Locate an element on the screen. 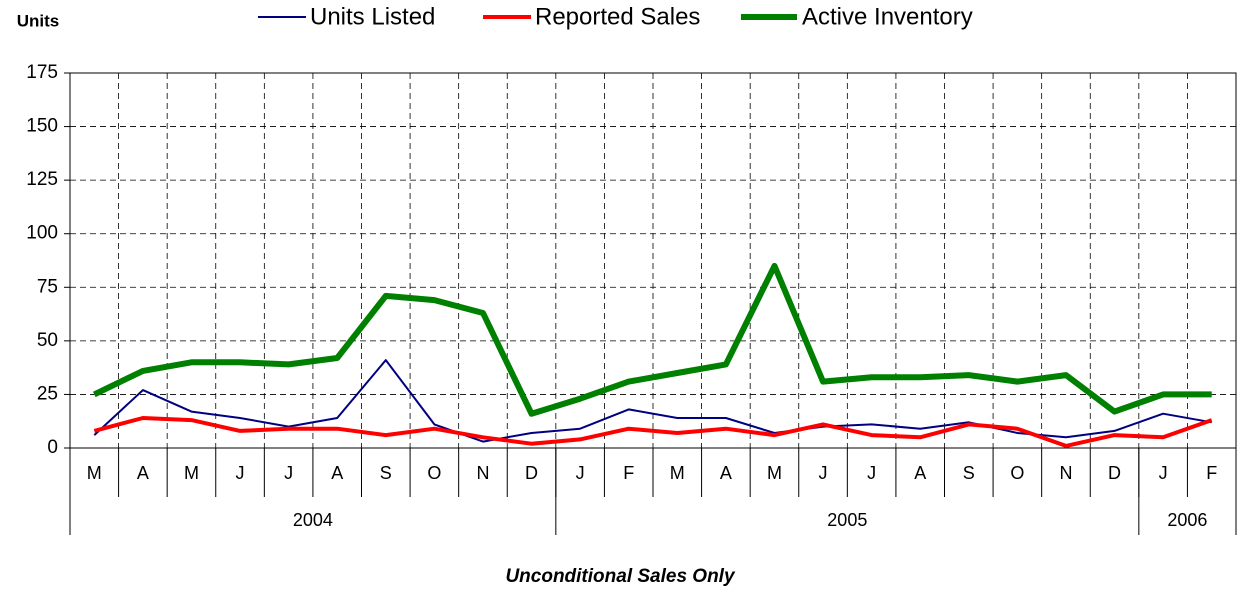  y-axis-title: Units is located at coordinates (38, 20).